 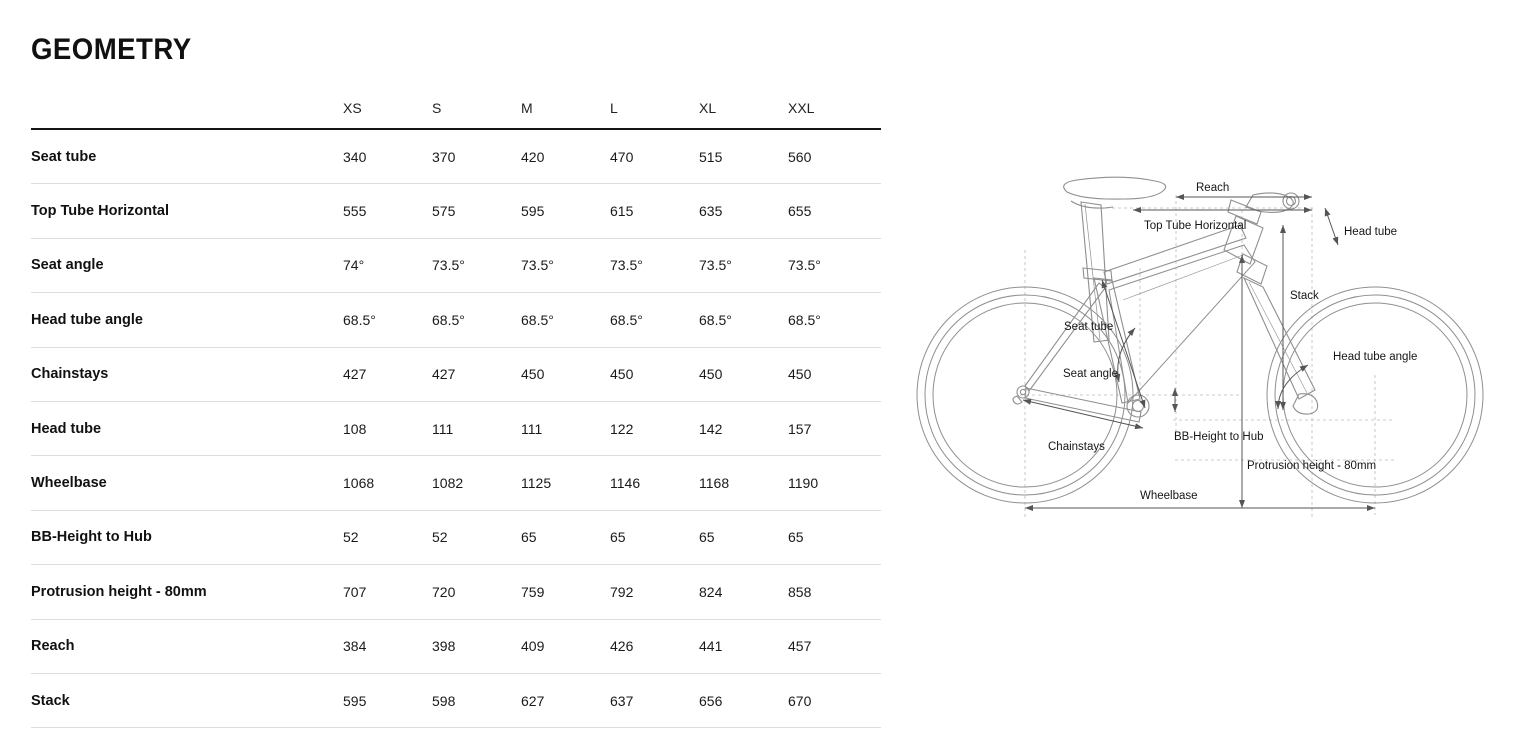 I want to click on table-cell: 1125, so click(x=565, y=483).